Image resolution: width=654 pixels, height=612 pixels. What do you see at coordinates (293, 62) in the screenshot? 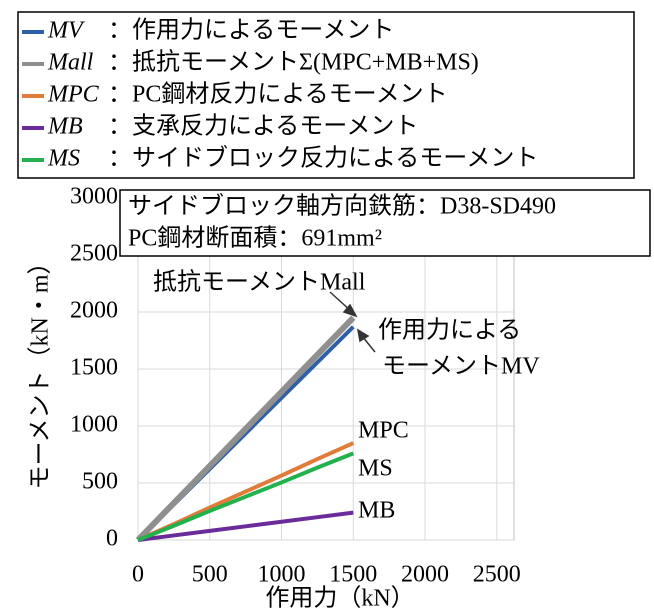
I see `legend-label: ：抵抗モーメントΣ(MPC+MB+MS)` at bounding box center [293, 62].